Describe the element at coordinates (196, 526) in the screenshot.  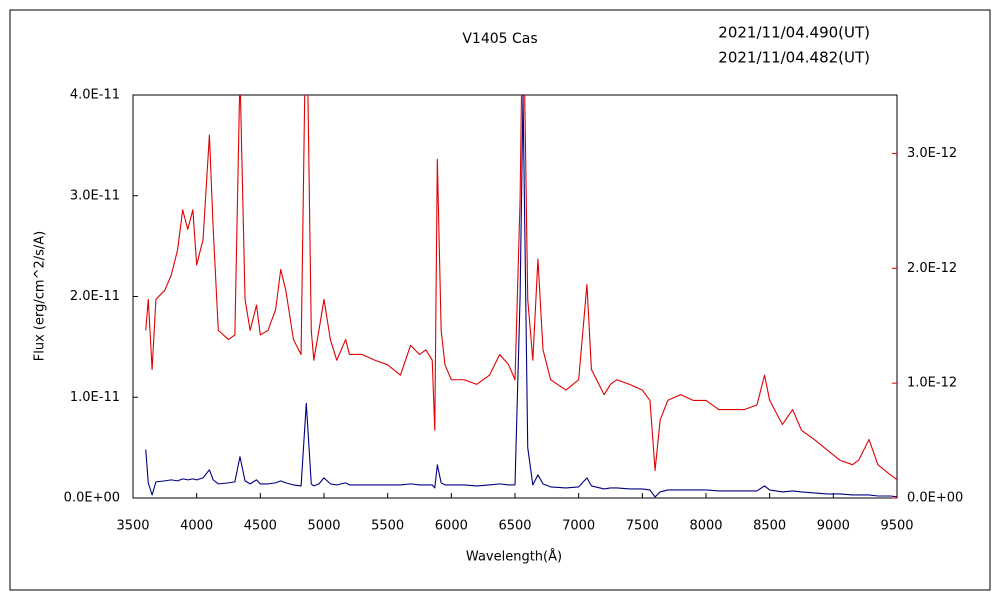
I see `x-tick-label: 4000` at that location.